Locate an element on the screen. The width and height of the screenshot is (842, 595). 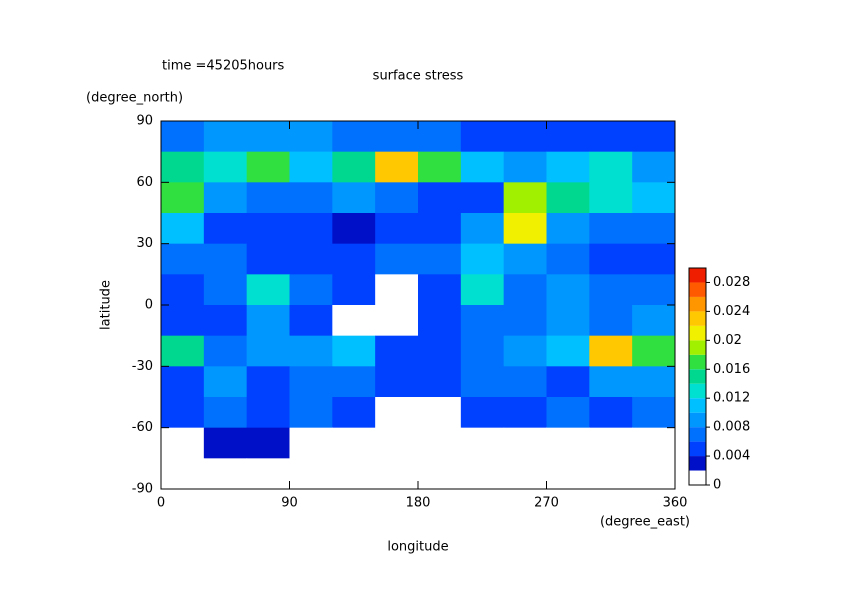
x-tick-label: 360 is located at coordinates (675, 503).